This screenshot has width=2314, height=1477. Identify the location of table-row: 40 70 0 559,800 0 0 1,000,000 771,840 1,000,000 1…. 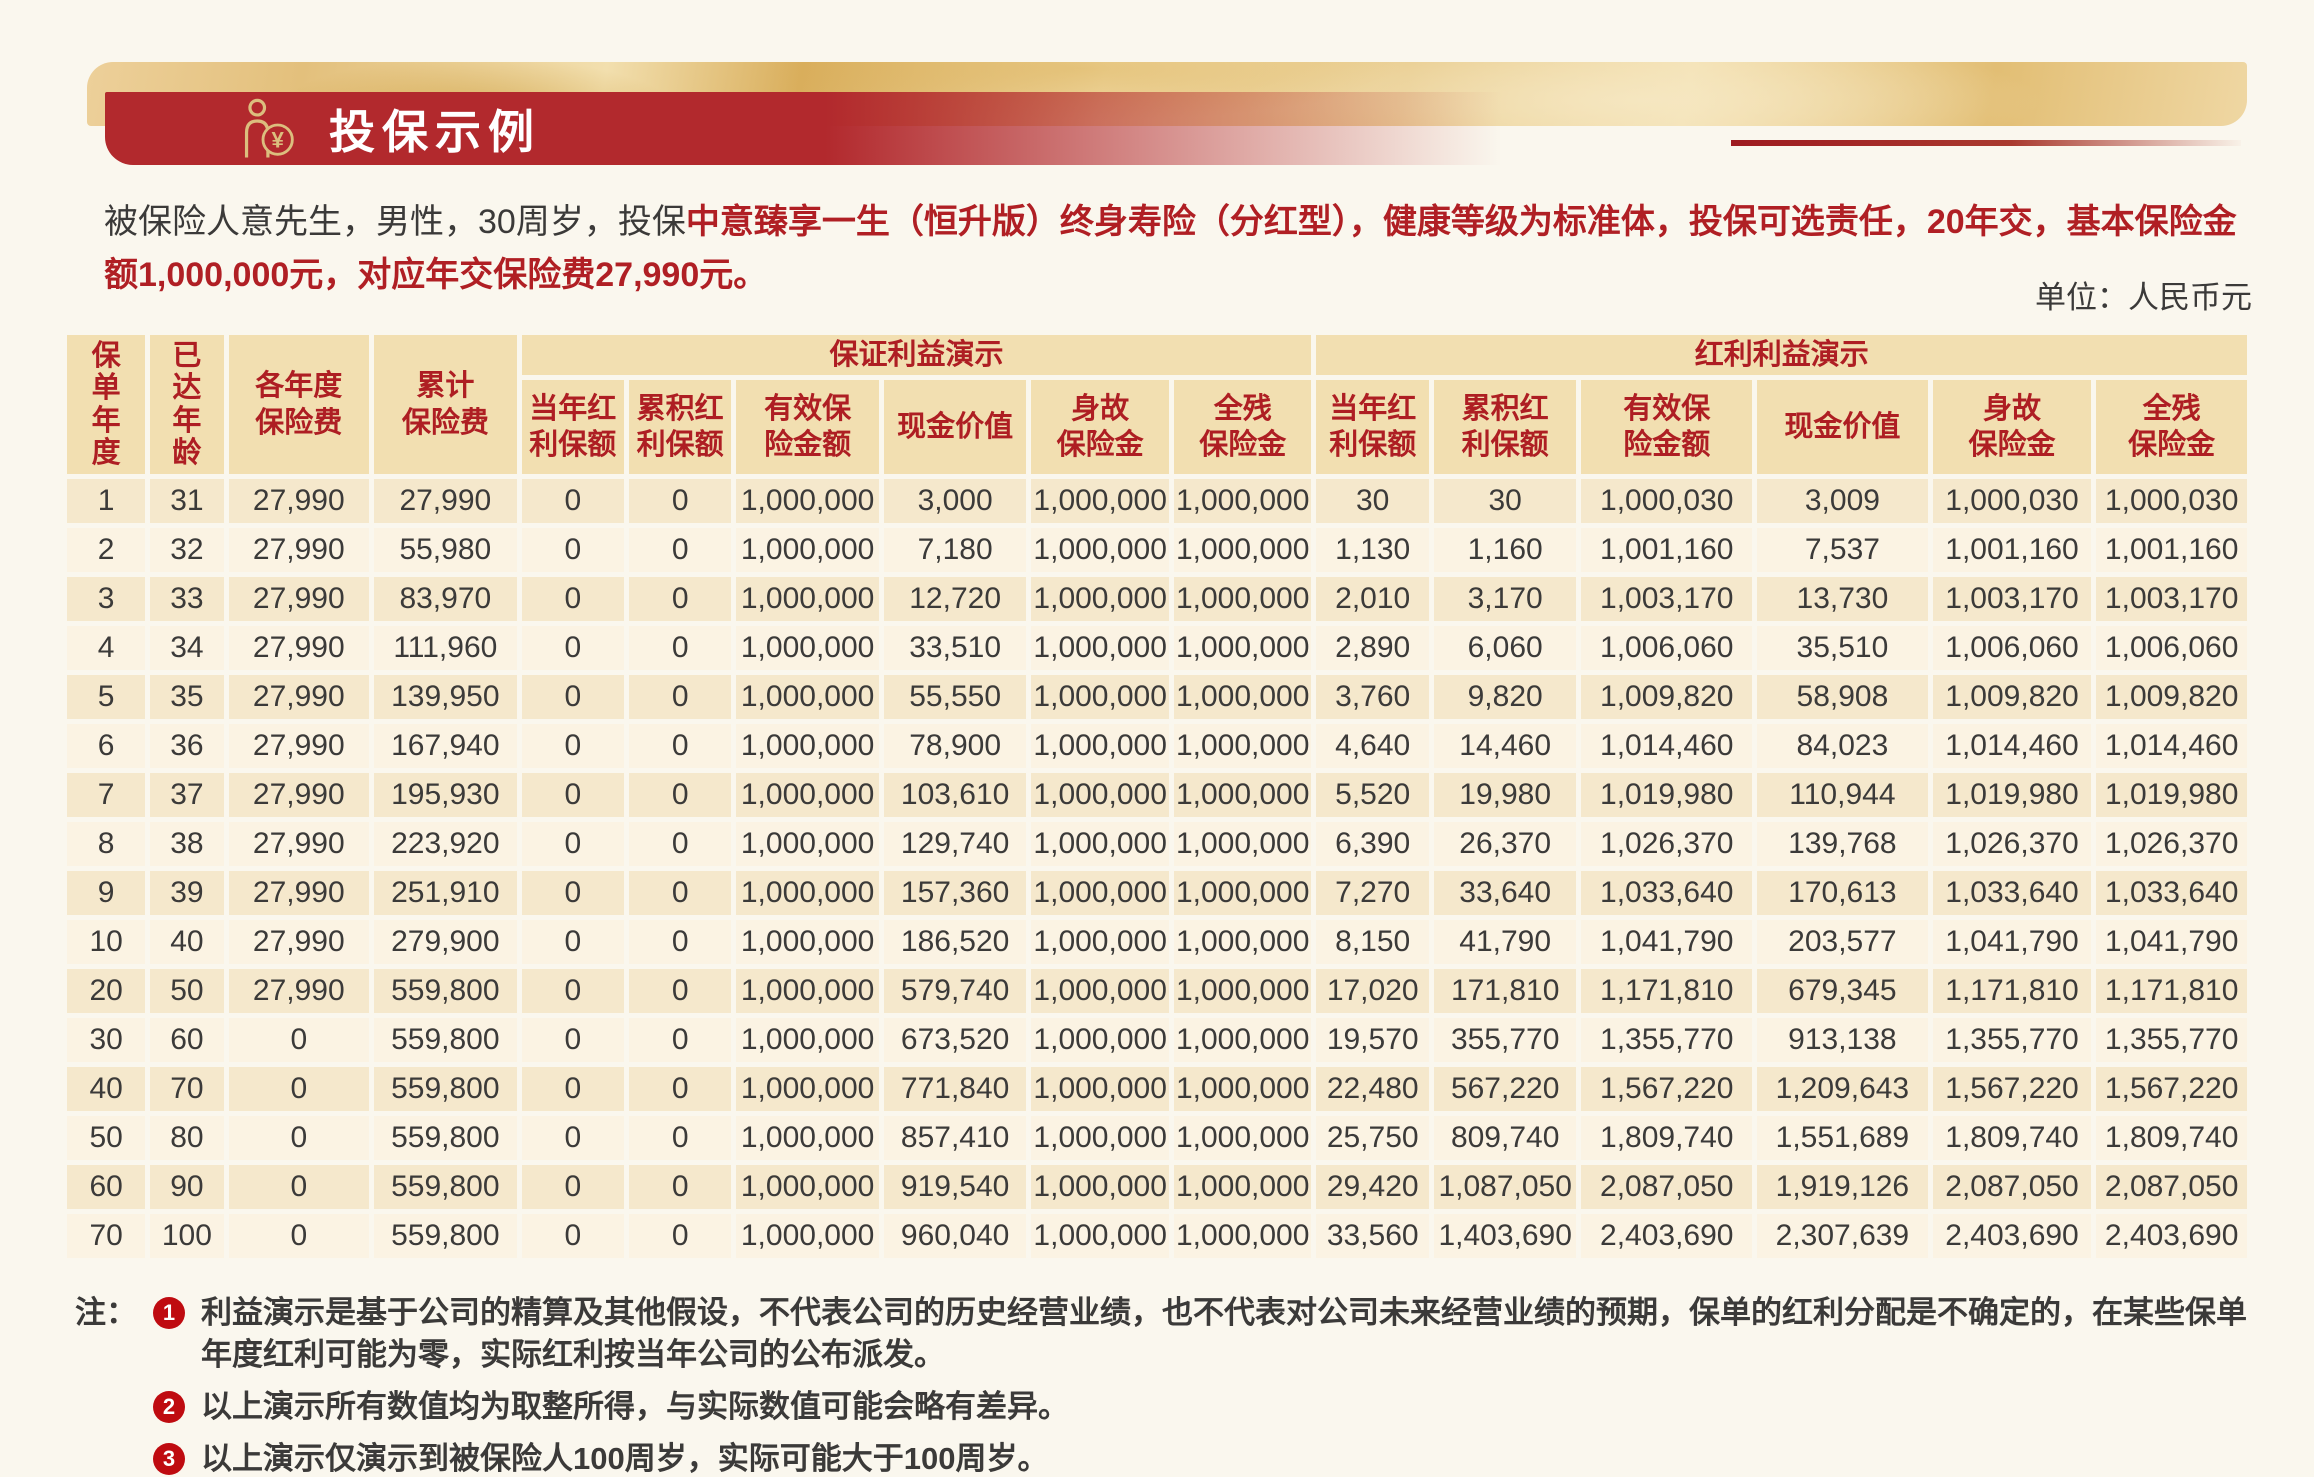
(1157, 1089).